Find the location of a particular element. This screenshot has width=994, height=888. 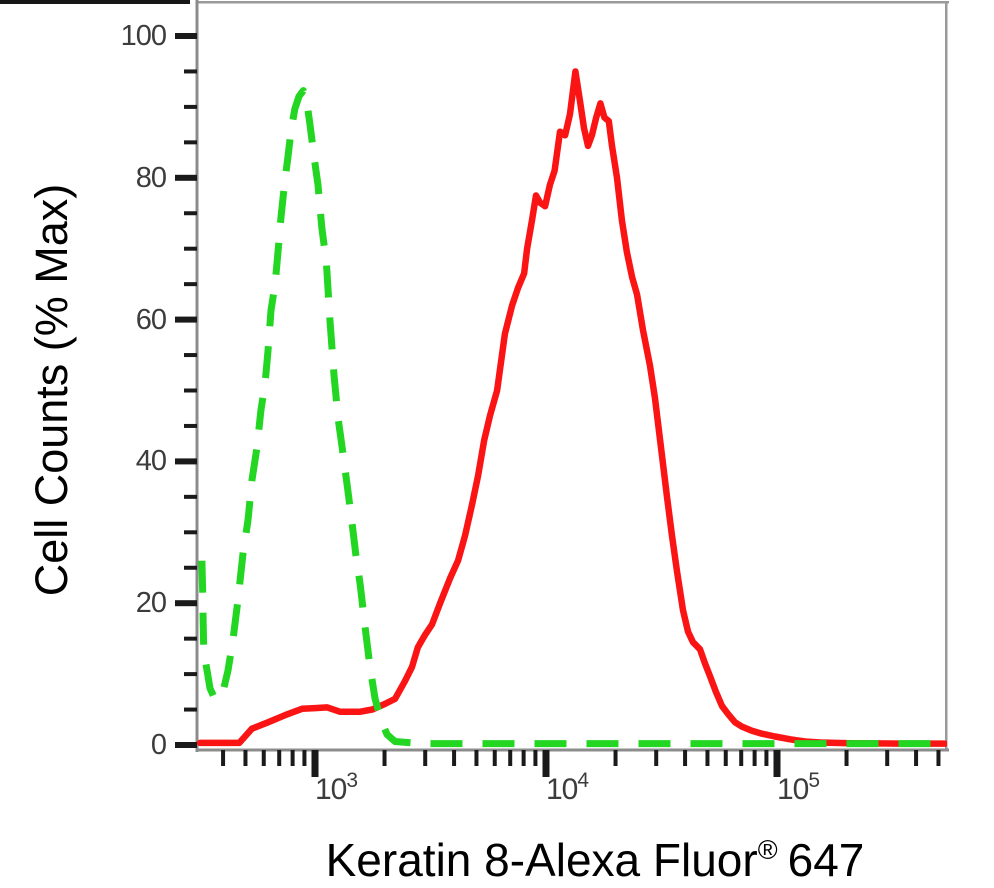

y-tick-label-40: 40 is located at coordinates (151, 461).